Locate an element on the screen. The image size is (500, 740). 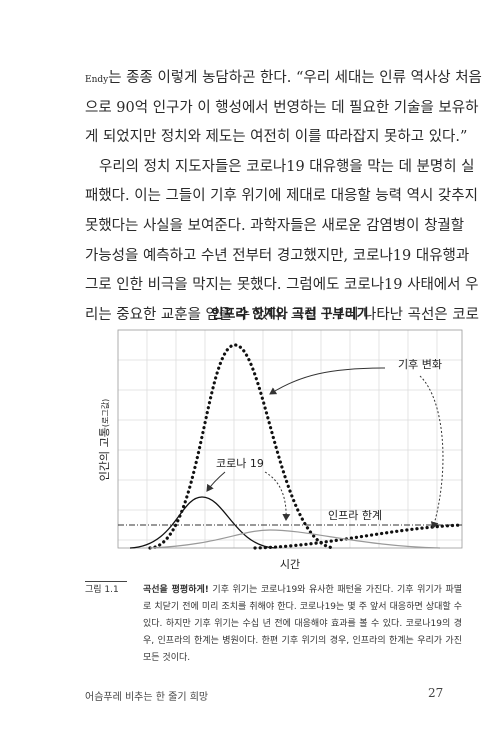
covid-flat-curve is located at coordinates (295, 539).